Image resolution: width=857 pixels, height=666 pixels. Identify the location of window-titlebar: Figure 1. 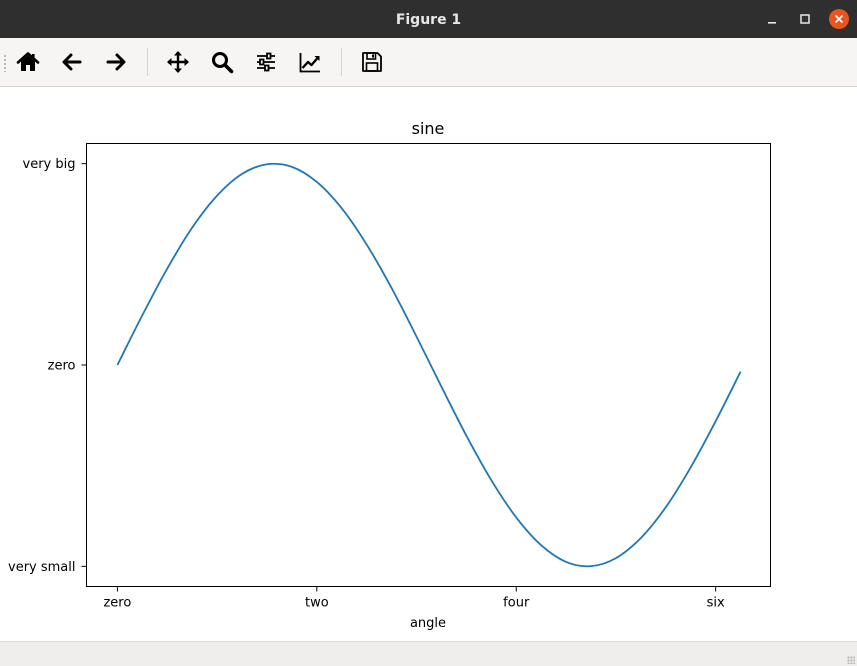
(428, 19).